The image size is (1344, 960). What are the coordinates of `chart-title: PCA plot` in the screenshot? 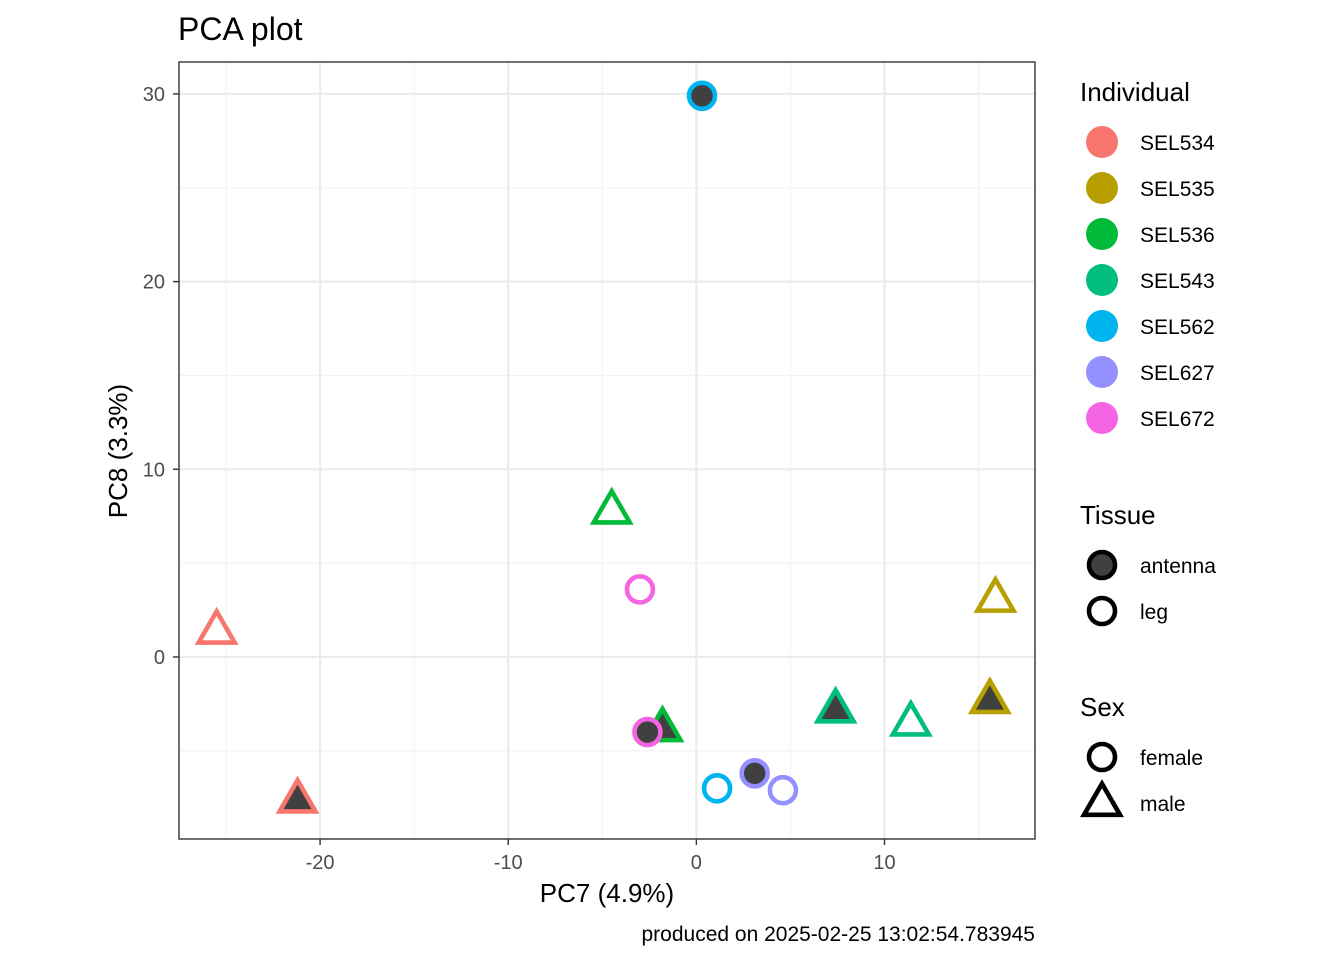 It's located at (240, 29).